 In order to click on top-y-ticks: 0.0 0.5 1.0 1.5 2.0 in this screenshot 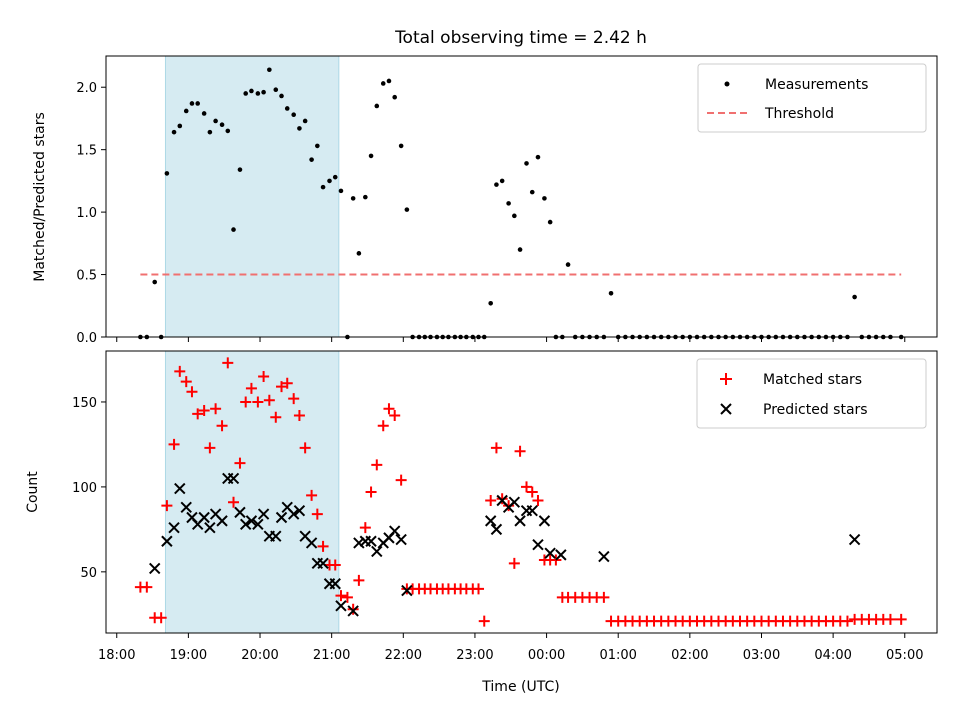, I will do `click(91, 213)`.